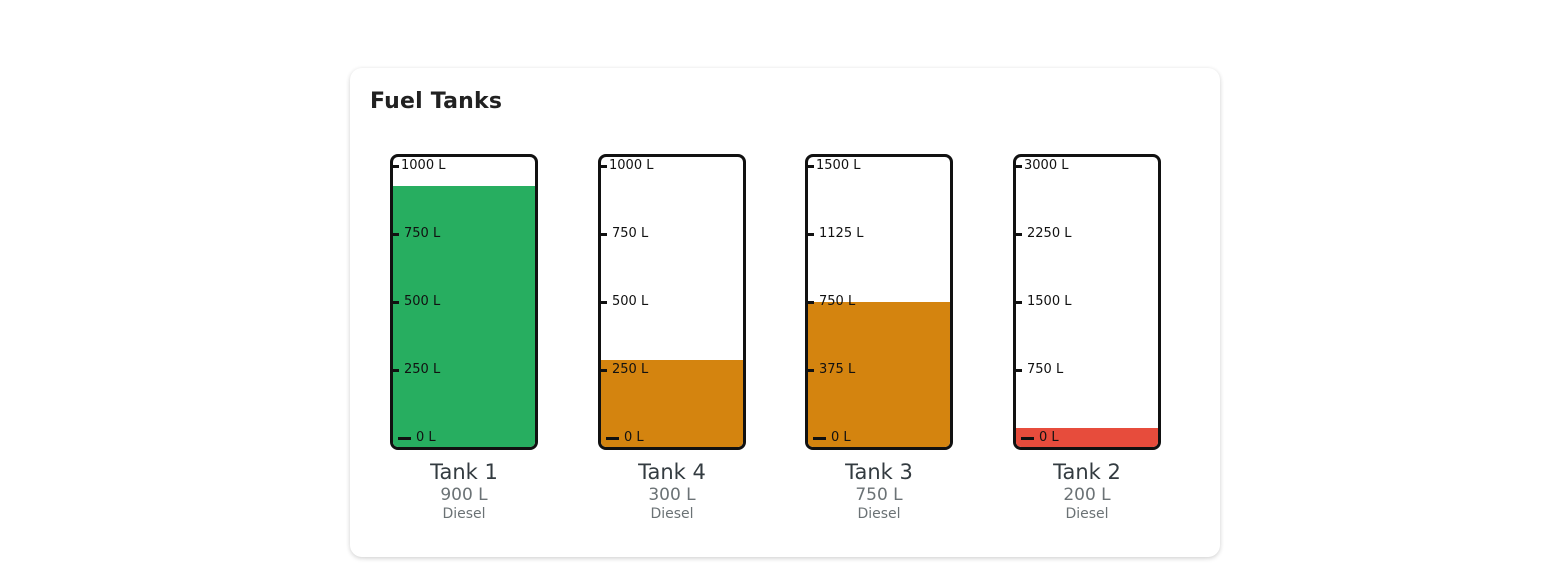 The height and width of the screenshot is (578, 1556). I want to click on tank-body: 3000 L 2250 L 1500 L 750 L 0 L, so click(1087, 302).